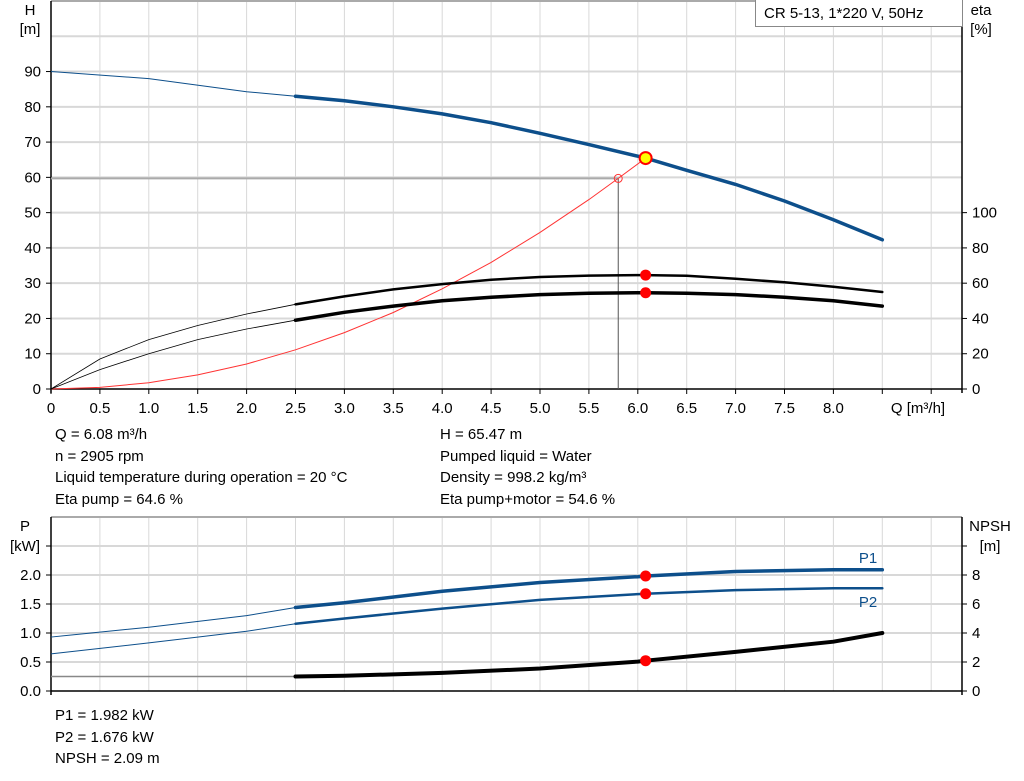 The height and width of the screenshot is (781, 1024). Describe the element at coordinates (589, 606) in the screenshot. I see `p2-curve` at that location.